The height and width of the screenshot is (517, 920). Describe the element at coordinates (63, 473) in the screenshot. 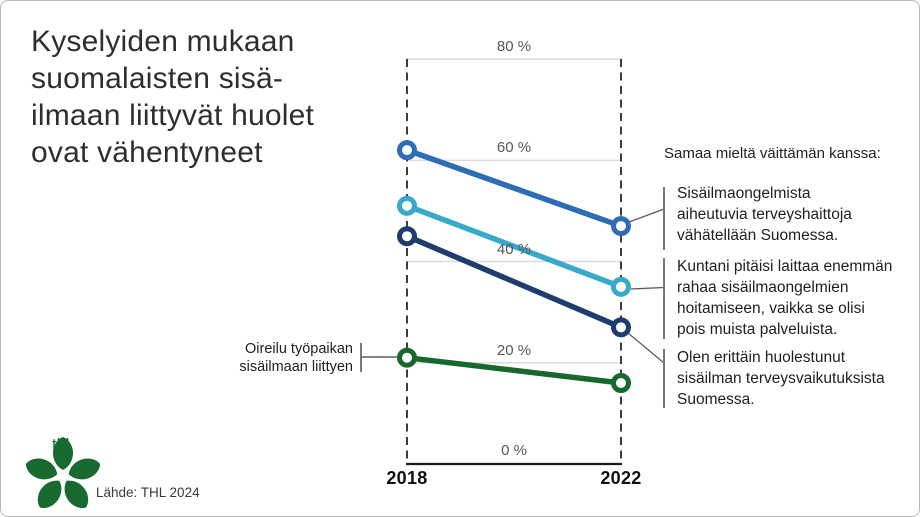

I see `thl-logo-flower-icon` at that location.